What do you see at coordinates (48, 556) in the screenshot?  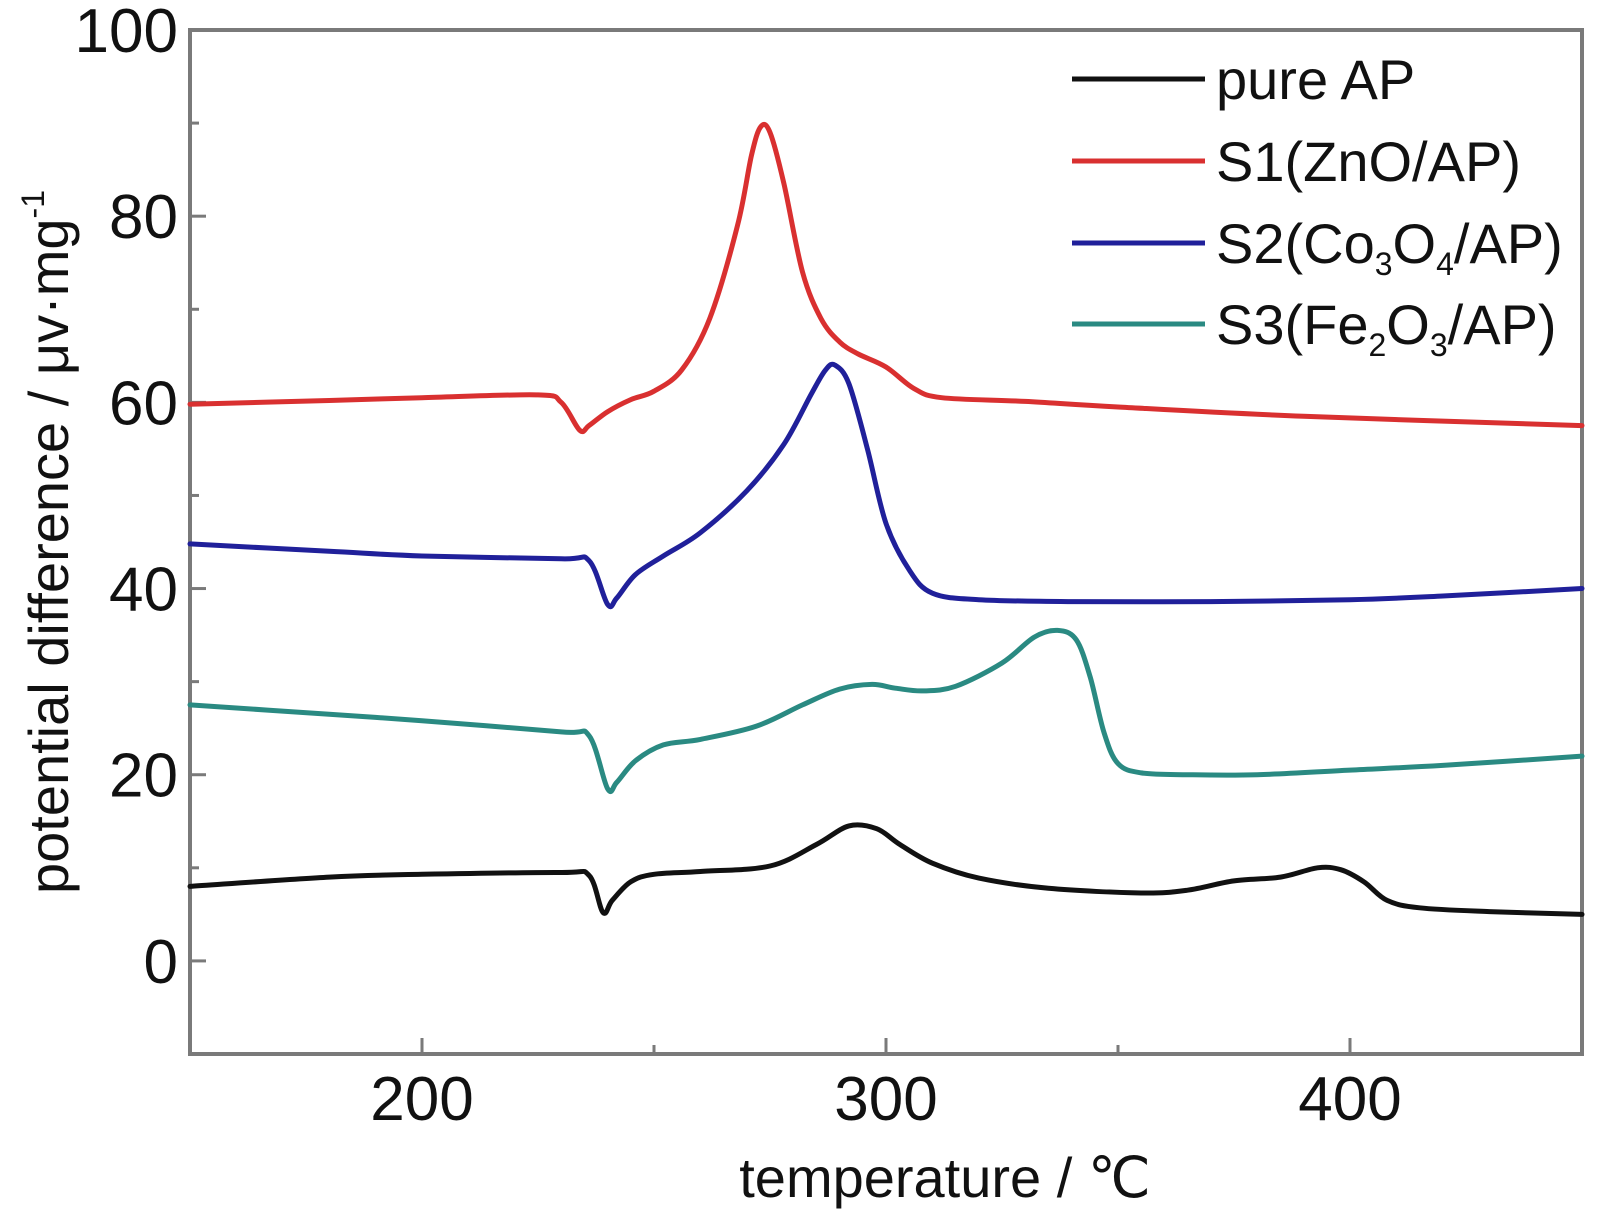 I see `y-axis-title-text: potential difference / μv·mg` at bounding box center [48, 556].